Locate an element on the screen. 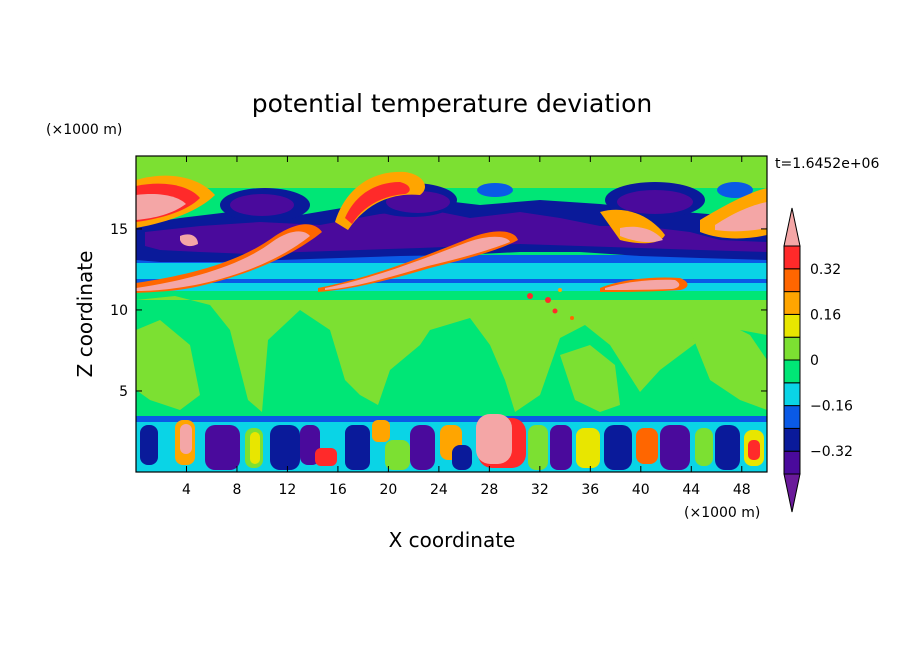 Image resolution: width=904 pixels, height=654 pixels. colorbar-min-triangle is located at coordinates (792, 493).